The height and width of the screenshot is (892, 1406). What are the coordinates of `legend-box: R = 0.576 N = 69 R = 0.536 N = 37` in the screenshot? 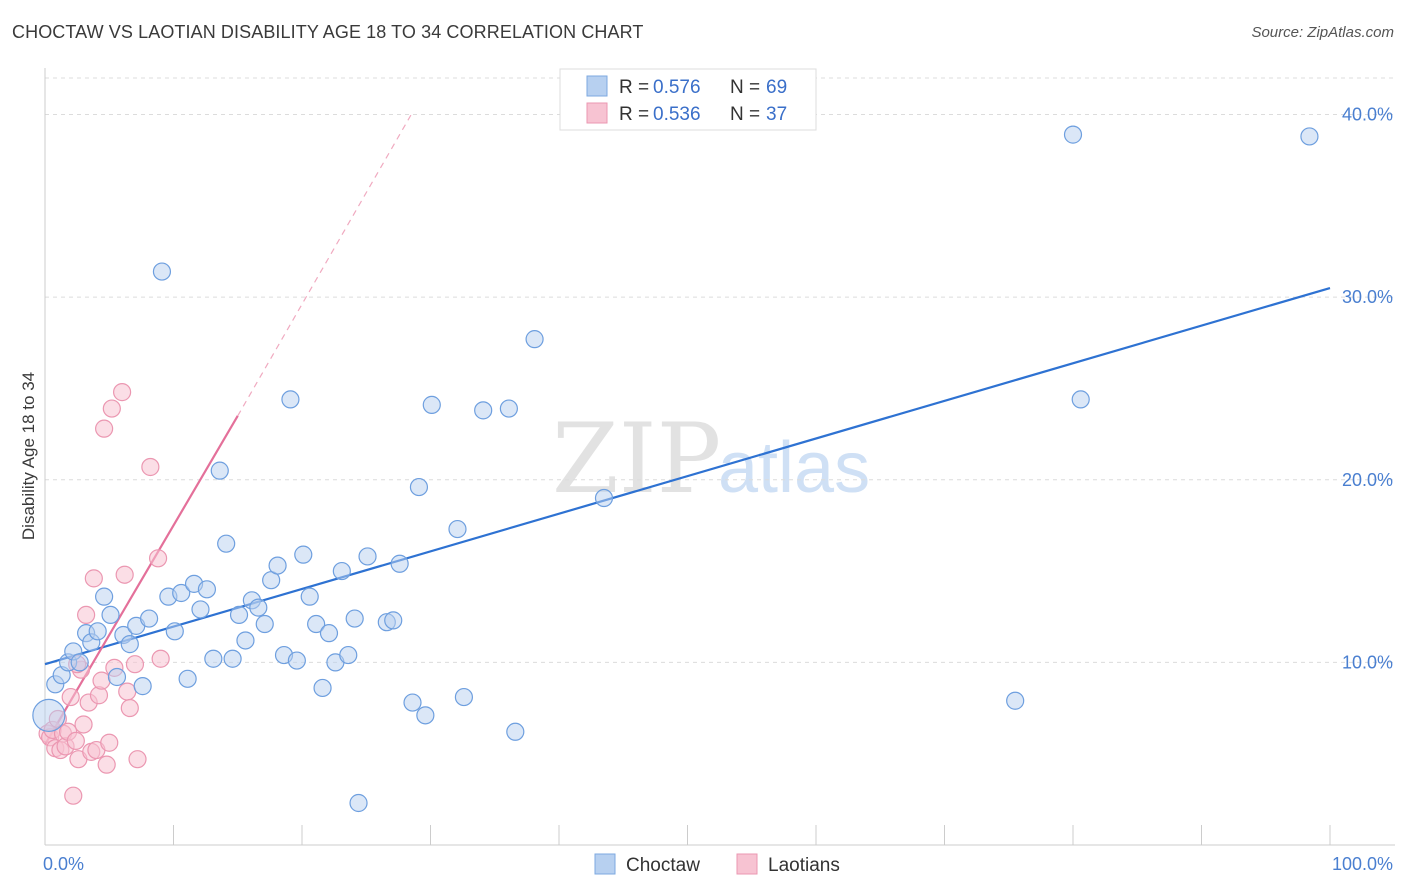 It's located at (688, 99).